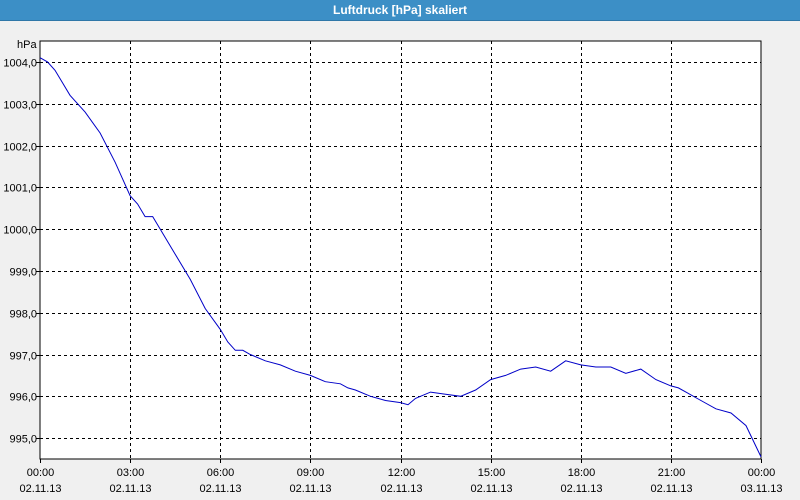 This screenshot has height=500, width=800. Describe the element at coordinates (23, 273) in the screenshot. I see `y-tick-label: 999,0` at that location.